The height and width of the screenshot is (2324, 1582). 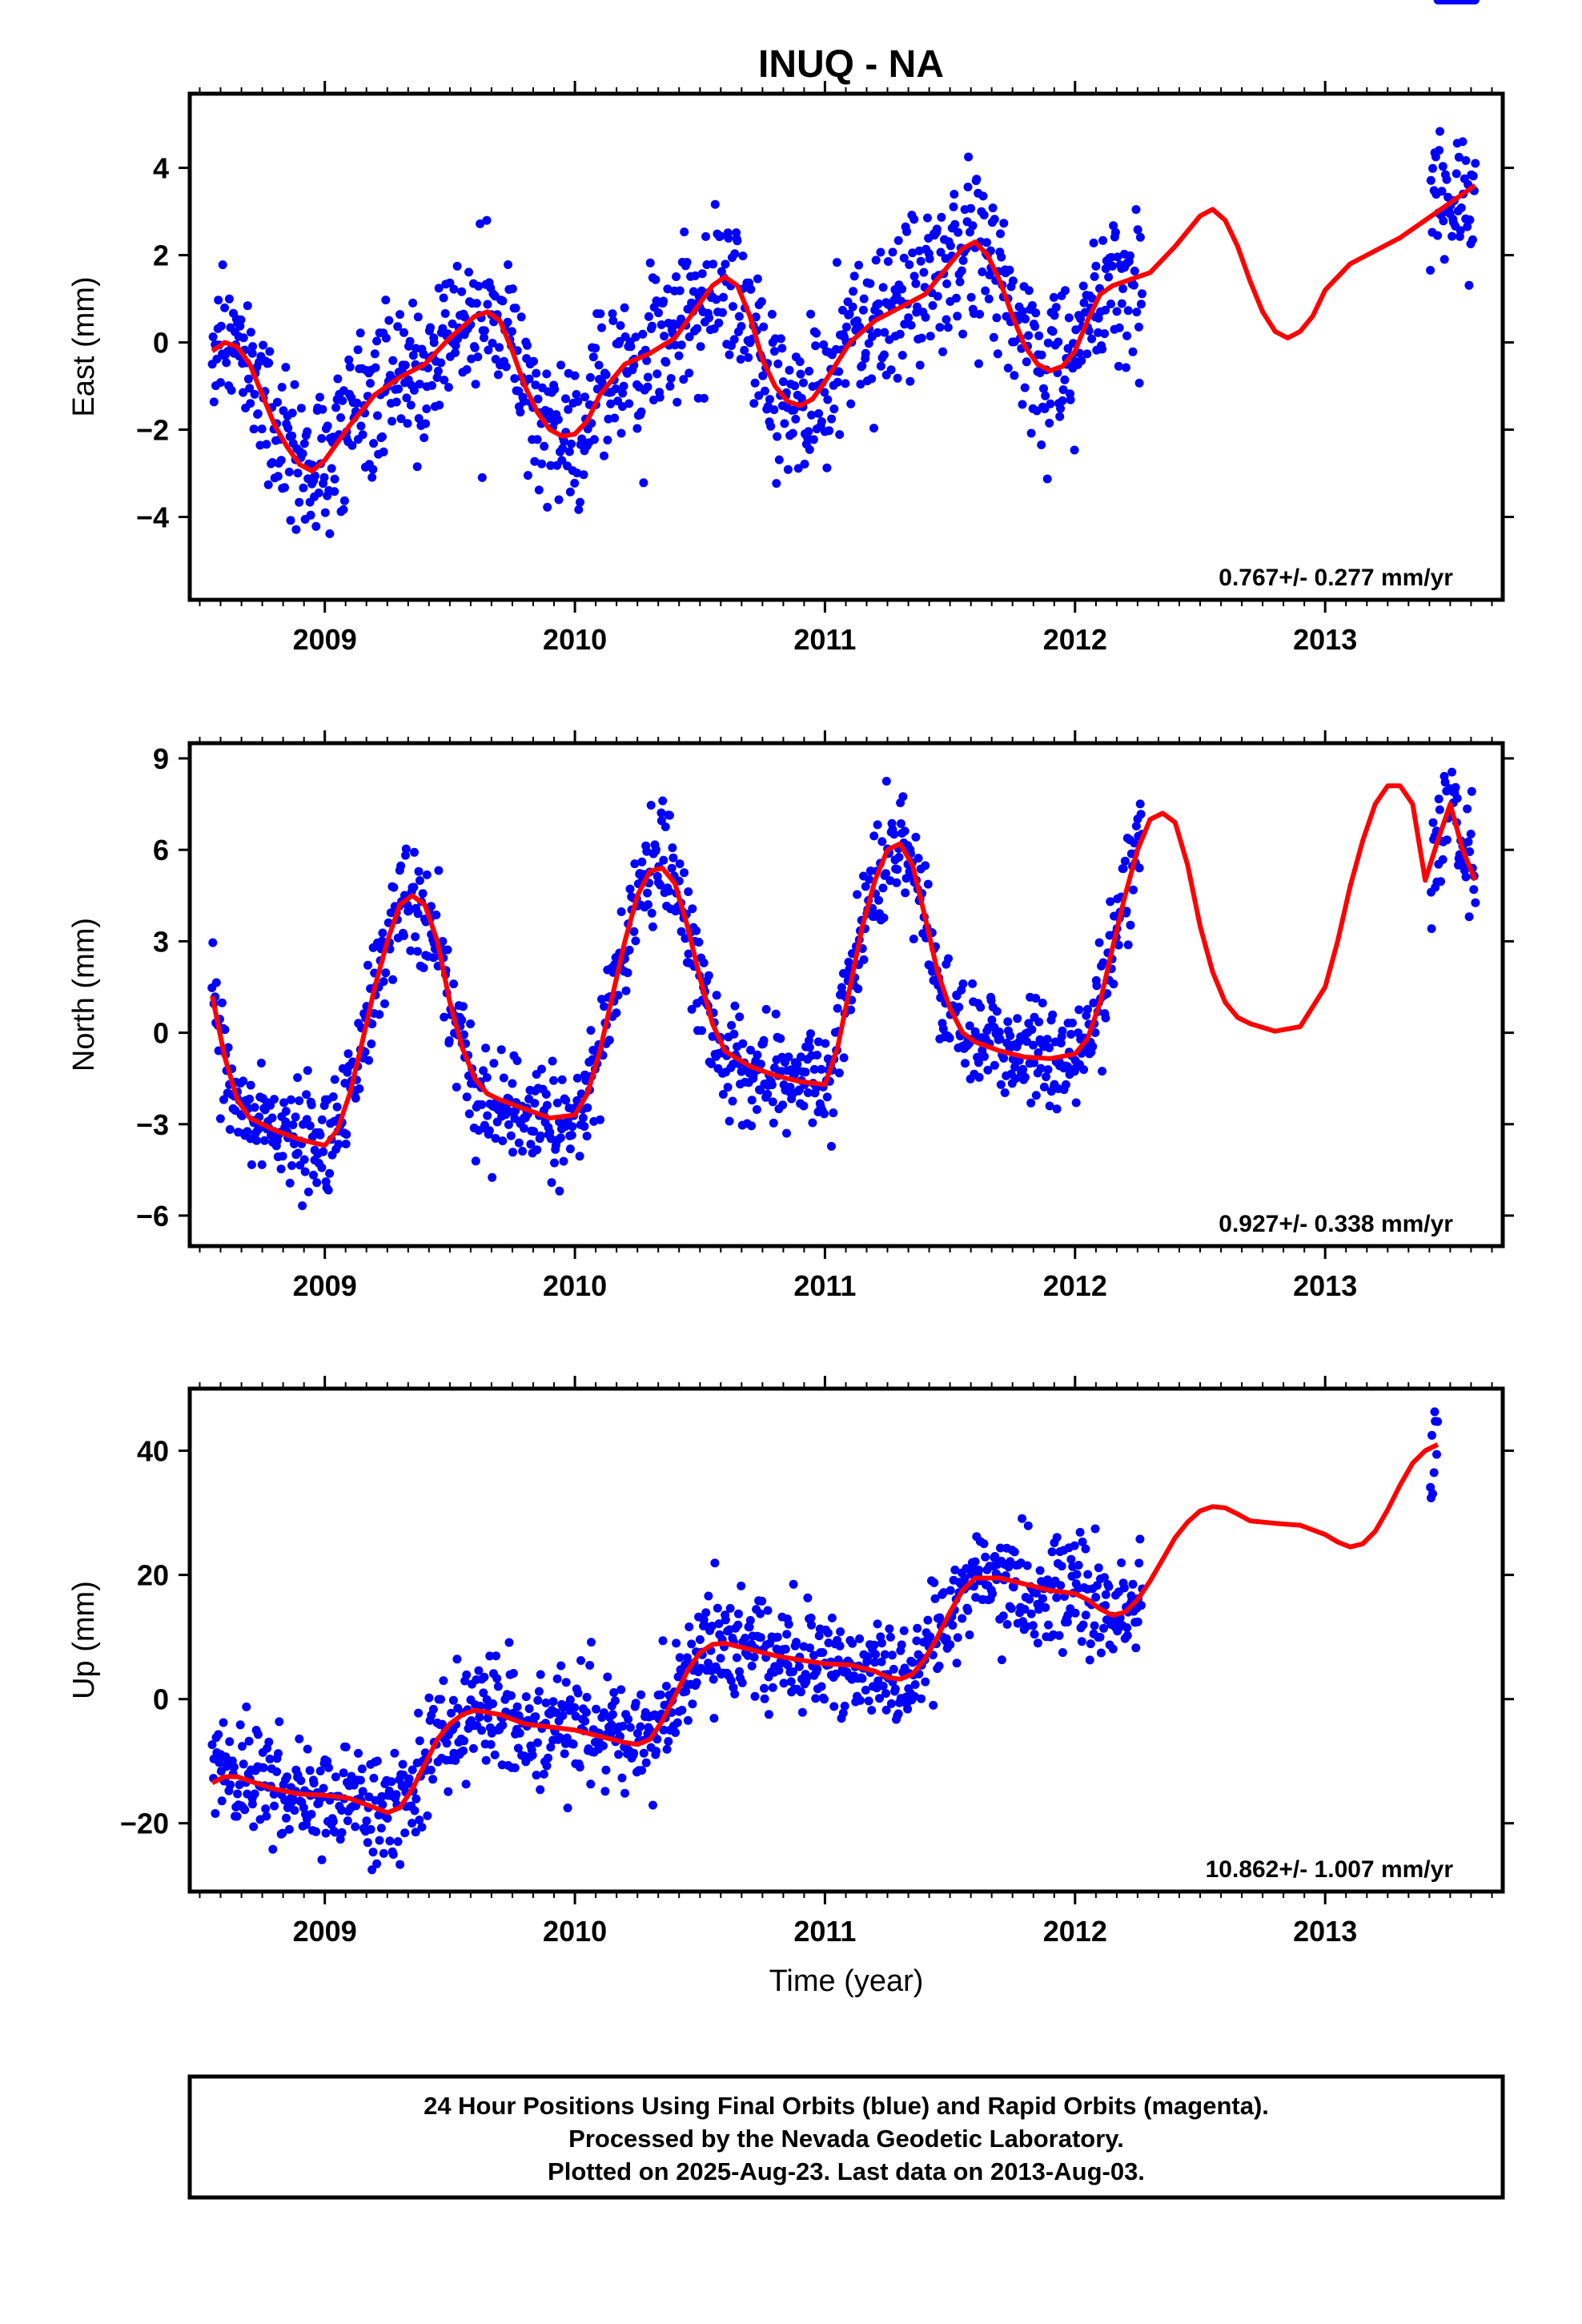 I want to click on east-x-tick-label: 2012, so click(x=1075, y=639).